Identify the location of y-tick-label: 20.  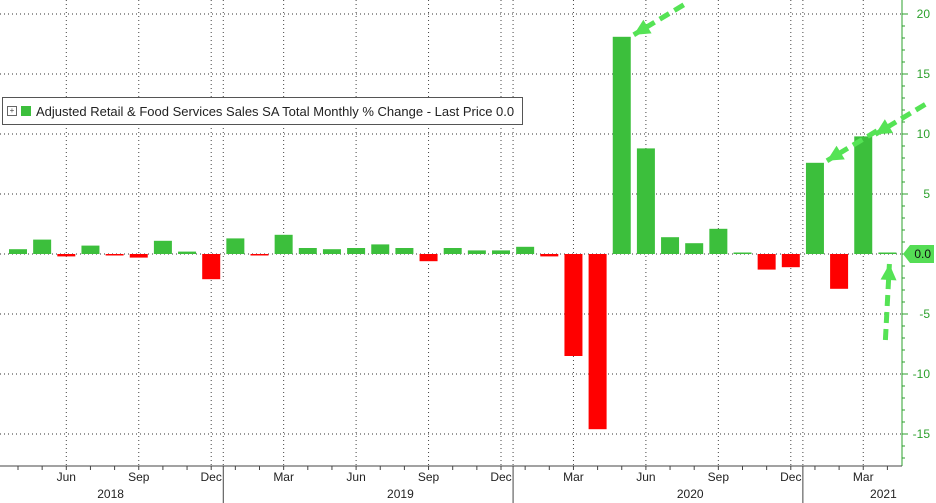
(924, 14).